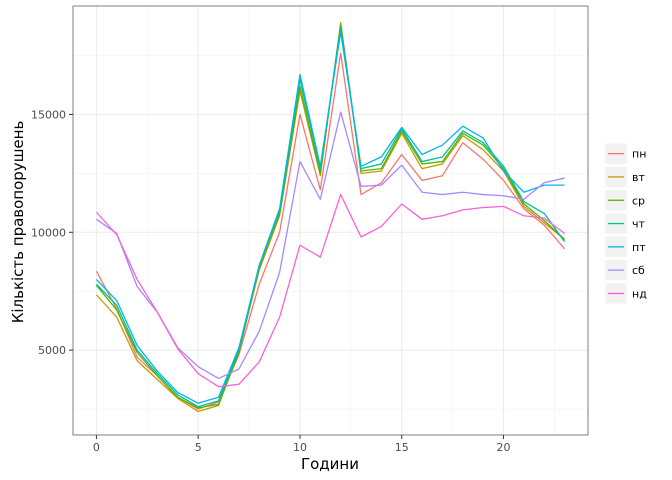 Image resolution: width=672 pixels, height=480 pixels. Describe the element at coordinates (639, 293) in the screenshot. I see `legend-label-нд: нд` at that location.